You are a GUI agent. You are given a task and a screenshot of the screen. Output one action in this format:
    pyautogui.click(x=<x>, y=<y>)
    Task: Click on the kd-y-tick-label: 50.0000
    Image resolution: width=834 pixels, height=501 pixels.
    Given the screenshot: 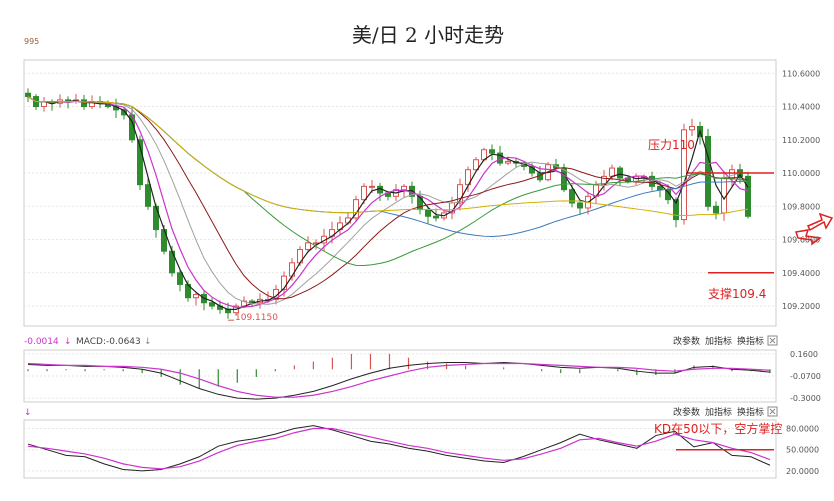 What is the action you would take?
    pyautogui.click(x=802, y=450)
    